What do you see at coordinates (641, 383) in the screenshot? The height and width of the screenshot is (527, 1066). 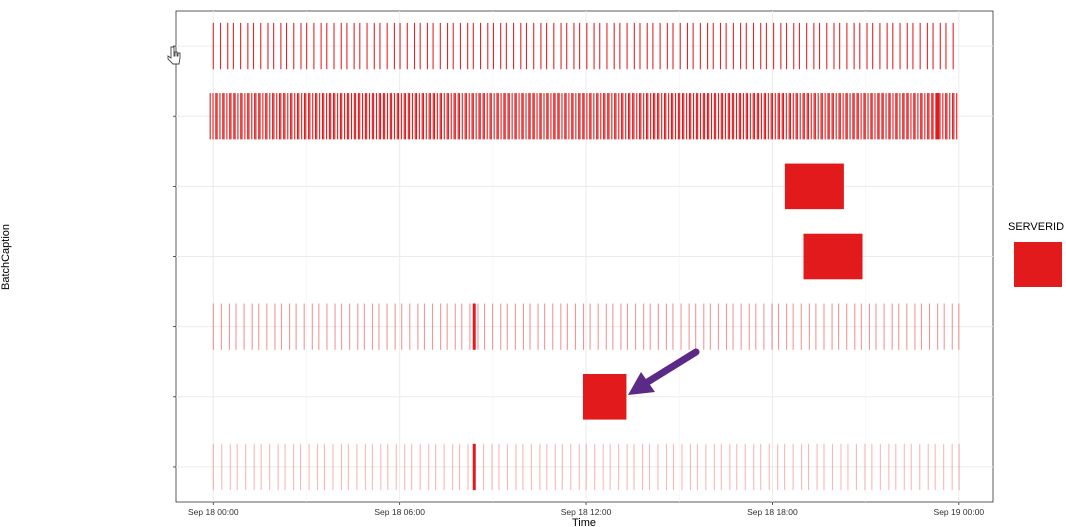 I see `annotation-arrow-head` at bounding box center [641, 383].